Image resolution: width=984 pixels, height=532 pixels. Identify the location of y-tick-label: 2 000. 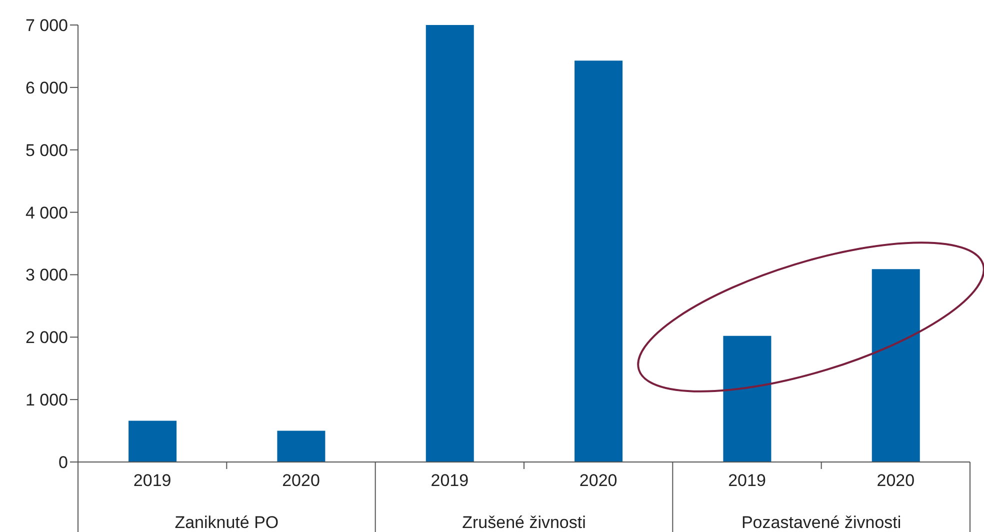
(46, 338).